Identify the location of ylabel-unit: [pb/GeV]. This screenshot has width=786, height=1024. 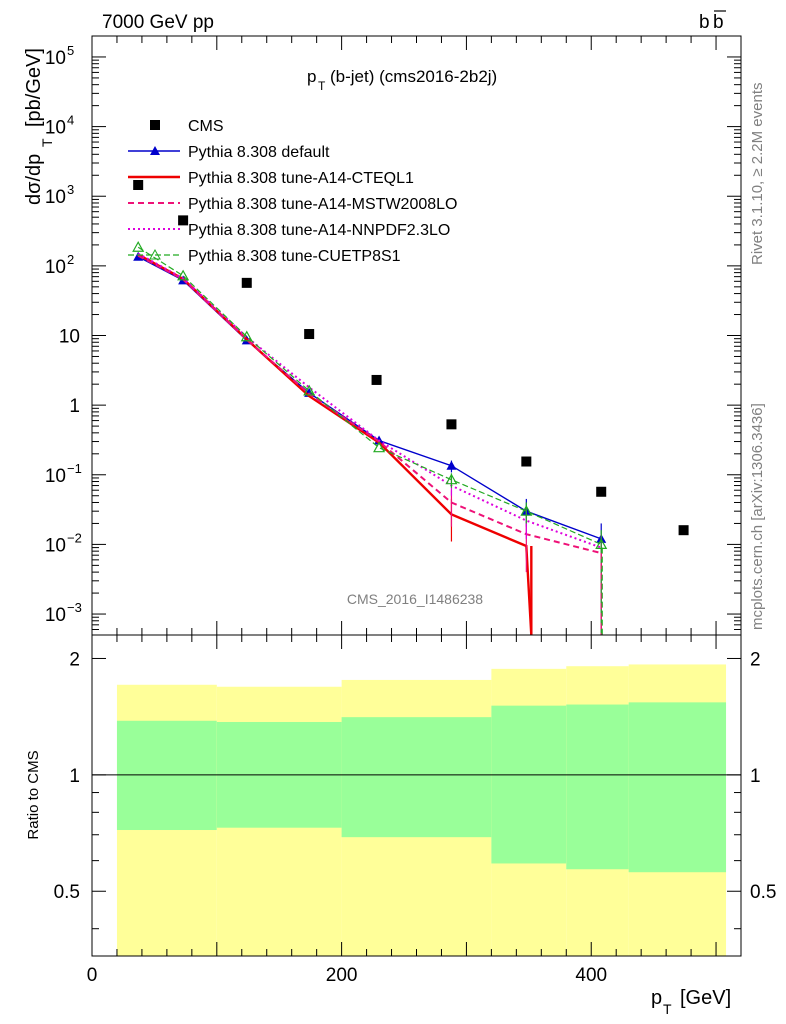
(34, 87).